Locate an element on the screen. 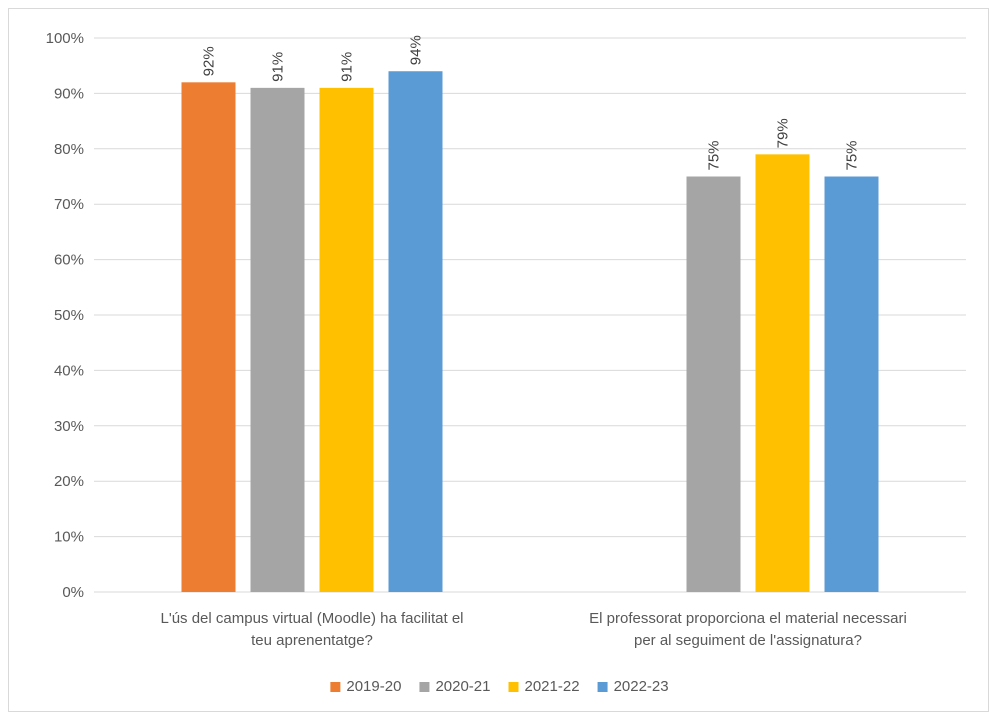  y-tick-label: 100% is located at coordinates (65, 38).